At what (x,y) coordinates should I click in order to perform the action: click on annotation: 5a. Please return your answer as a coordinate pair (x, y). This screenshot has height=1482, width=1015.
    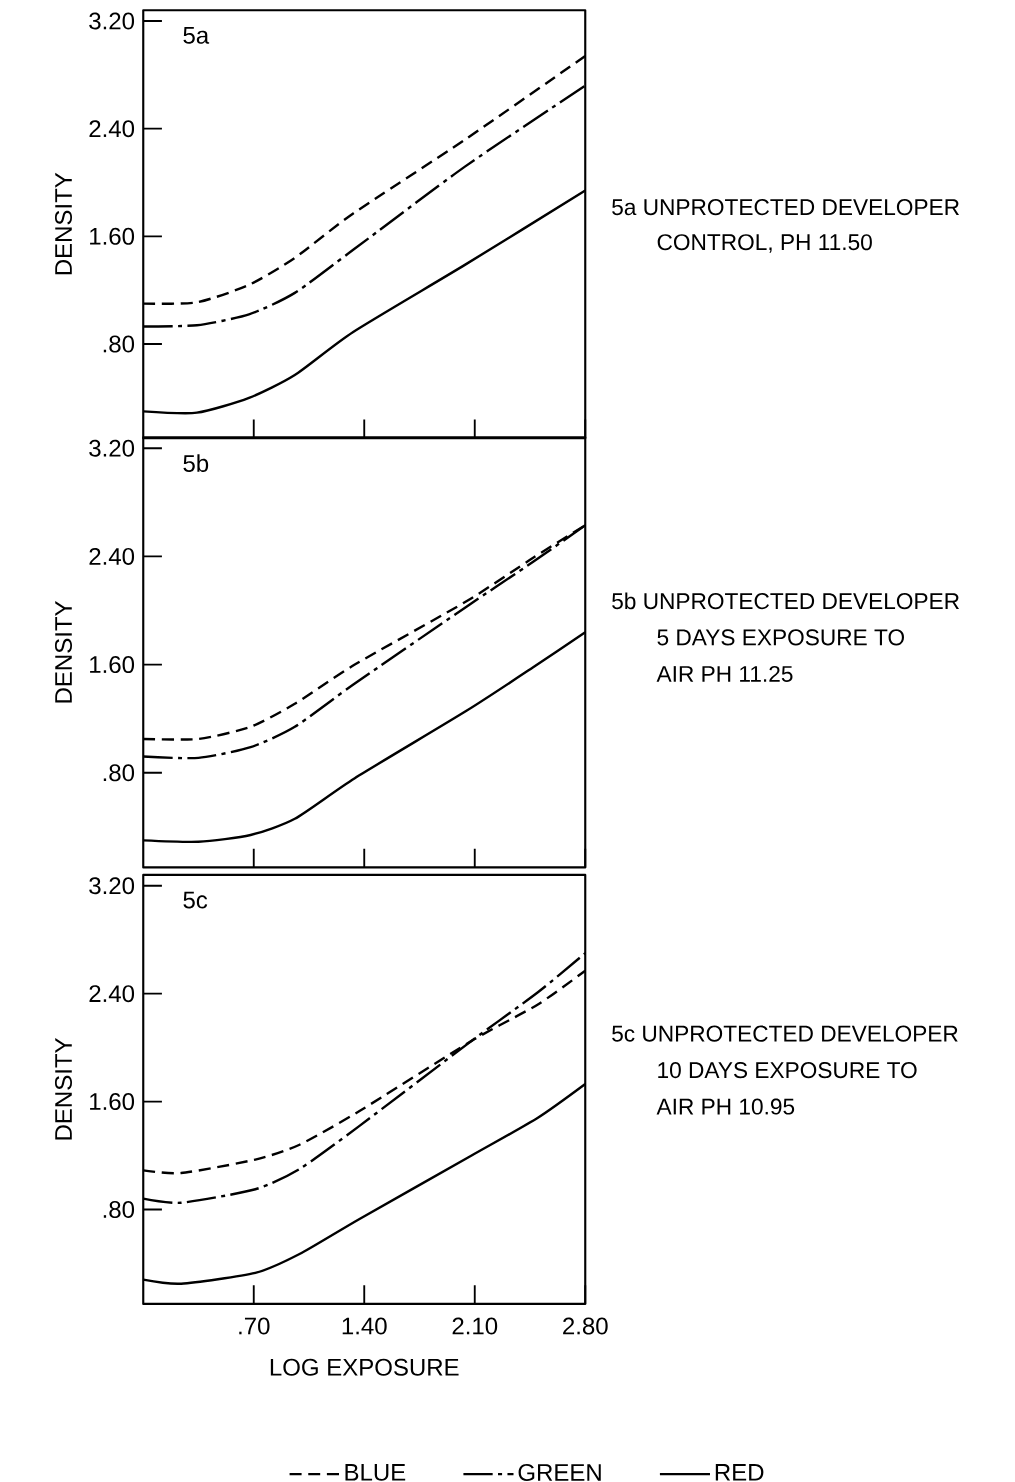
    Looking at the image, I should click on (196, 35).